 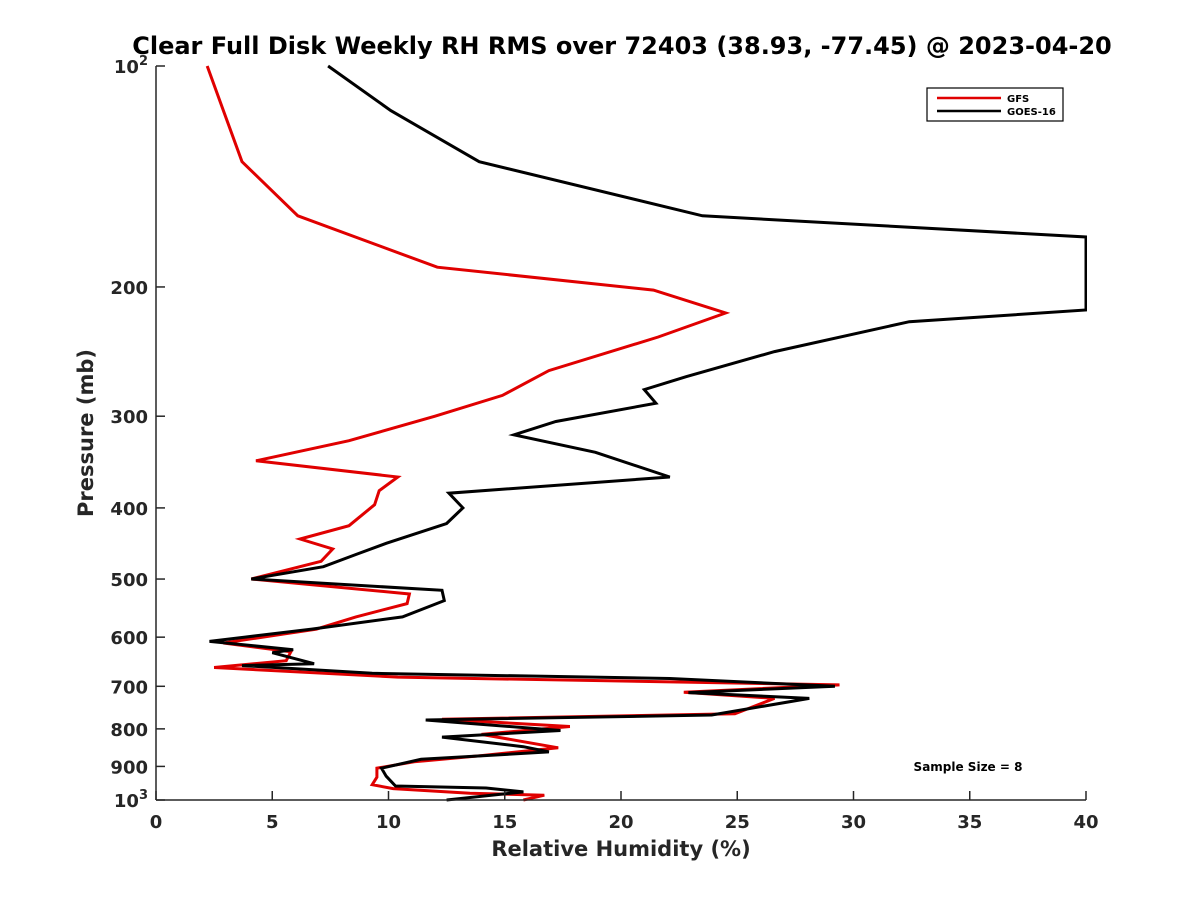 What do you see at coordinates (129, 288) in the screenshot?
I see `y-tick-label: 200` at bounding box center [129, 288].